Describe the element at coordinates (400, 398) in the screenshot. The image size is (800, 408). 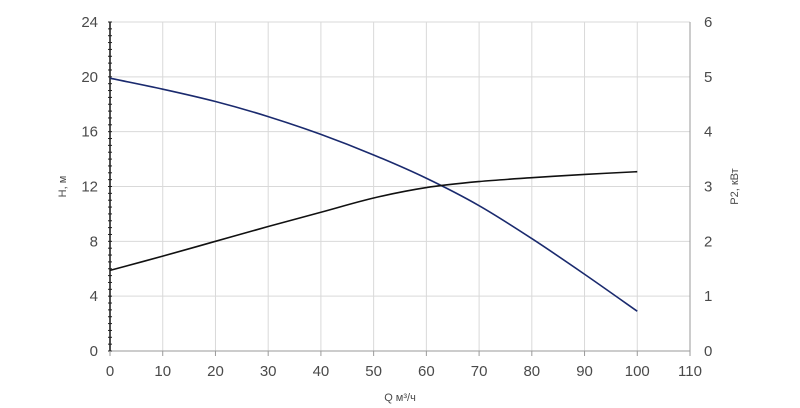
I see `x-axis-title: Q м³/ч` at that location.